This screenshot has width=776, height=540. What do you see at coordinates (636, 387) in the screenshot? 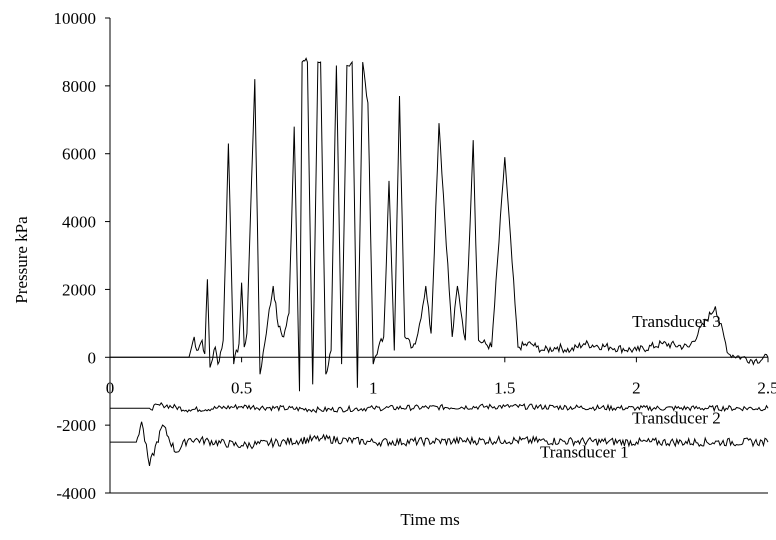
I see `x-tick-label: 2` at bounding box center [636, 387].